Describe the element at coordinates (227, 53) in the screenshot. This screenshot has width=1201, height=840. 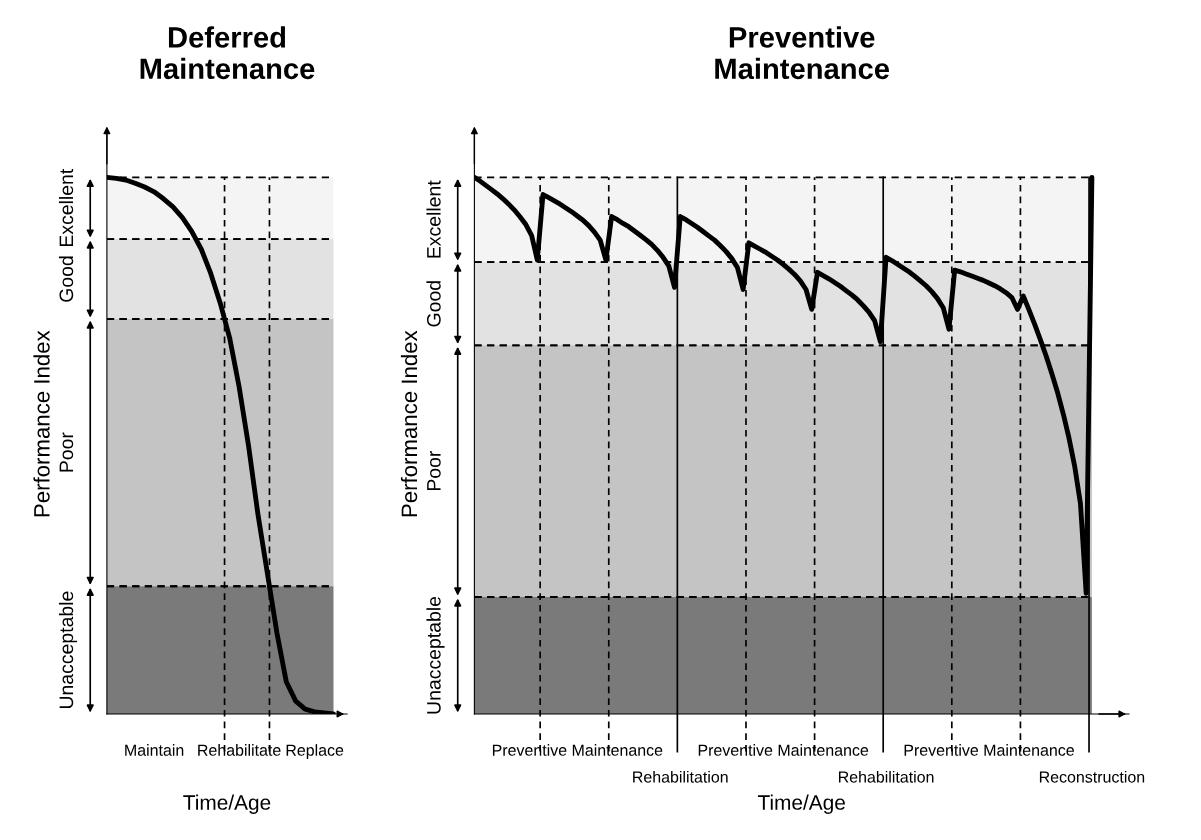
I see `chart-title: Deferred Maintenance` at that location.